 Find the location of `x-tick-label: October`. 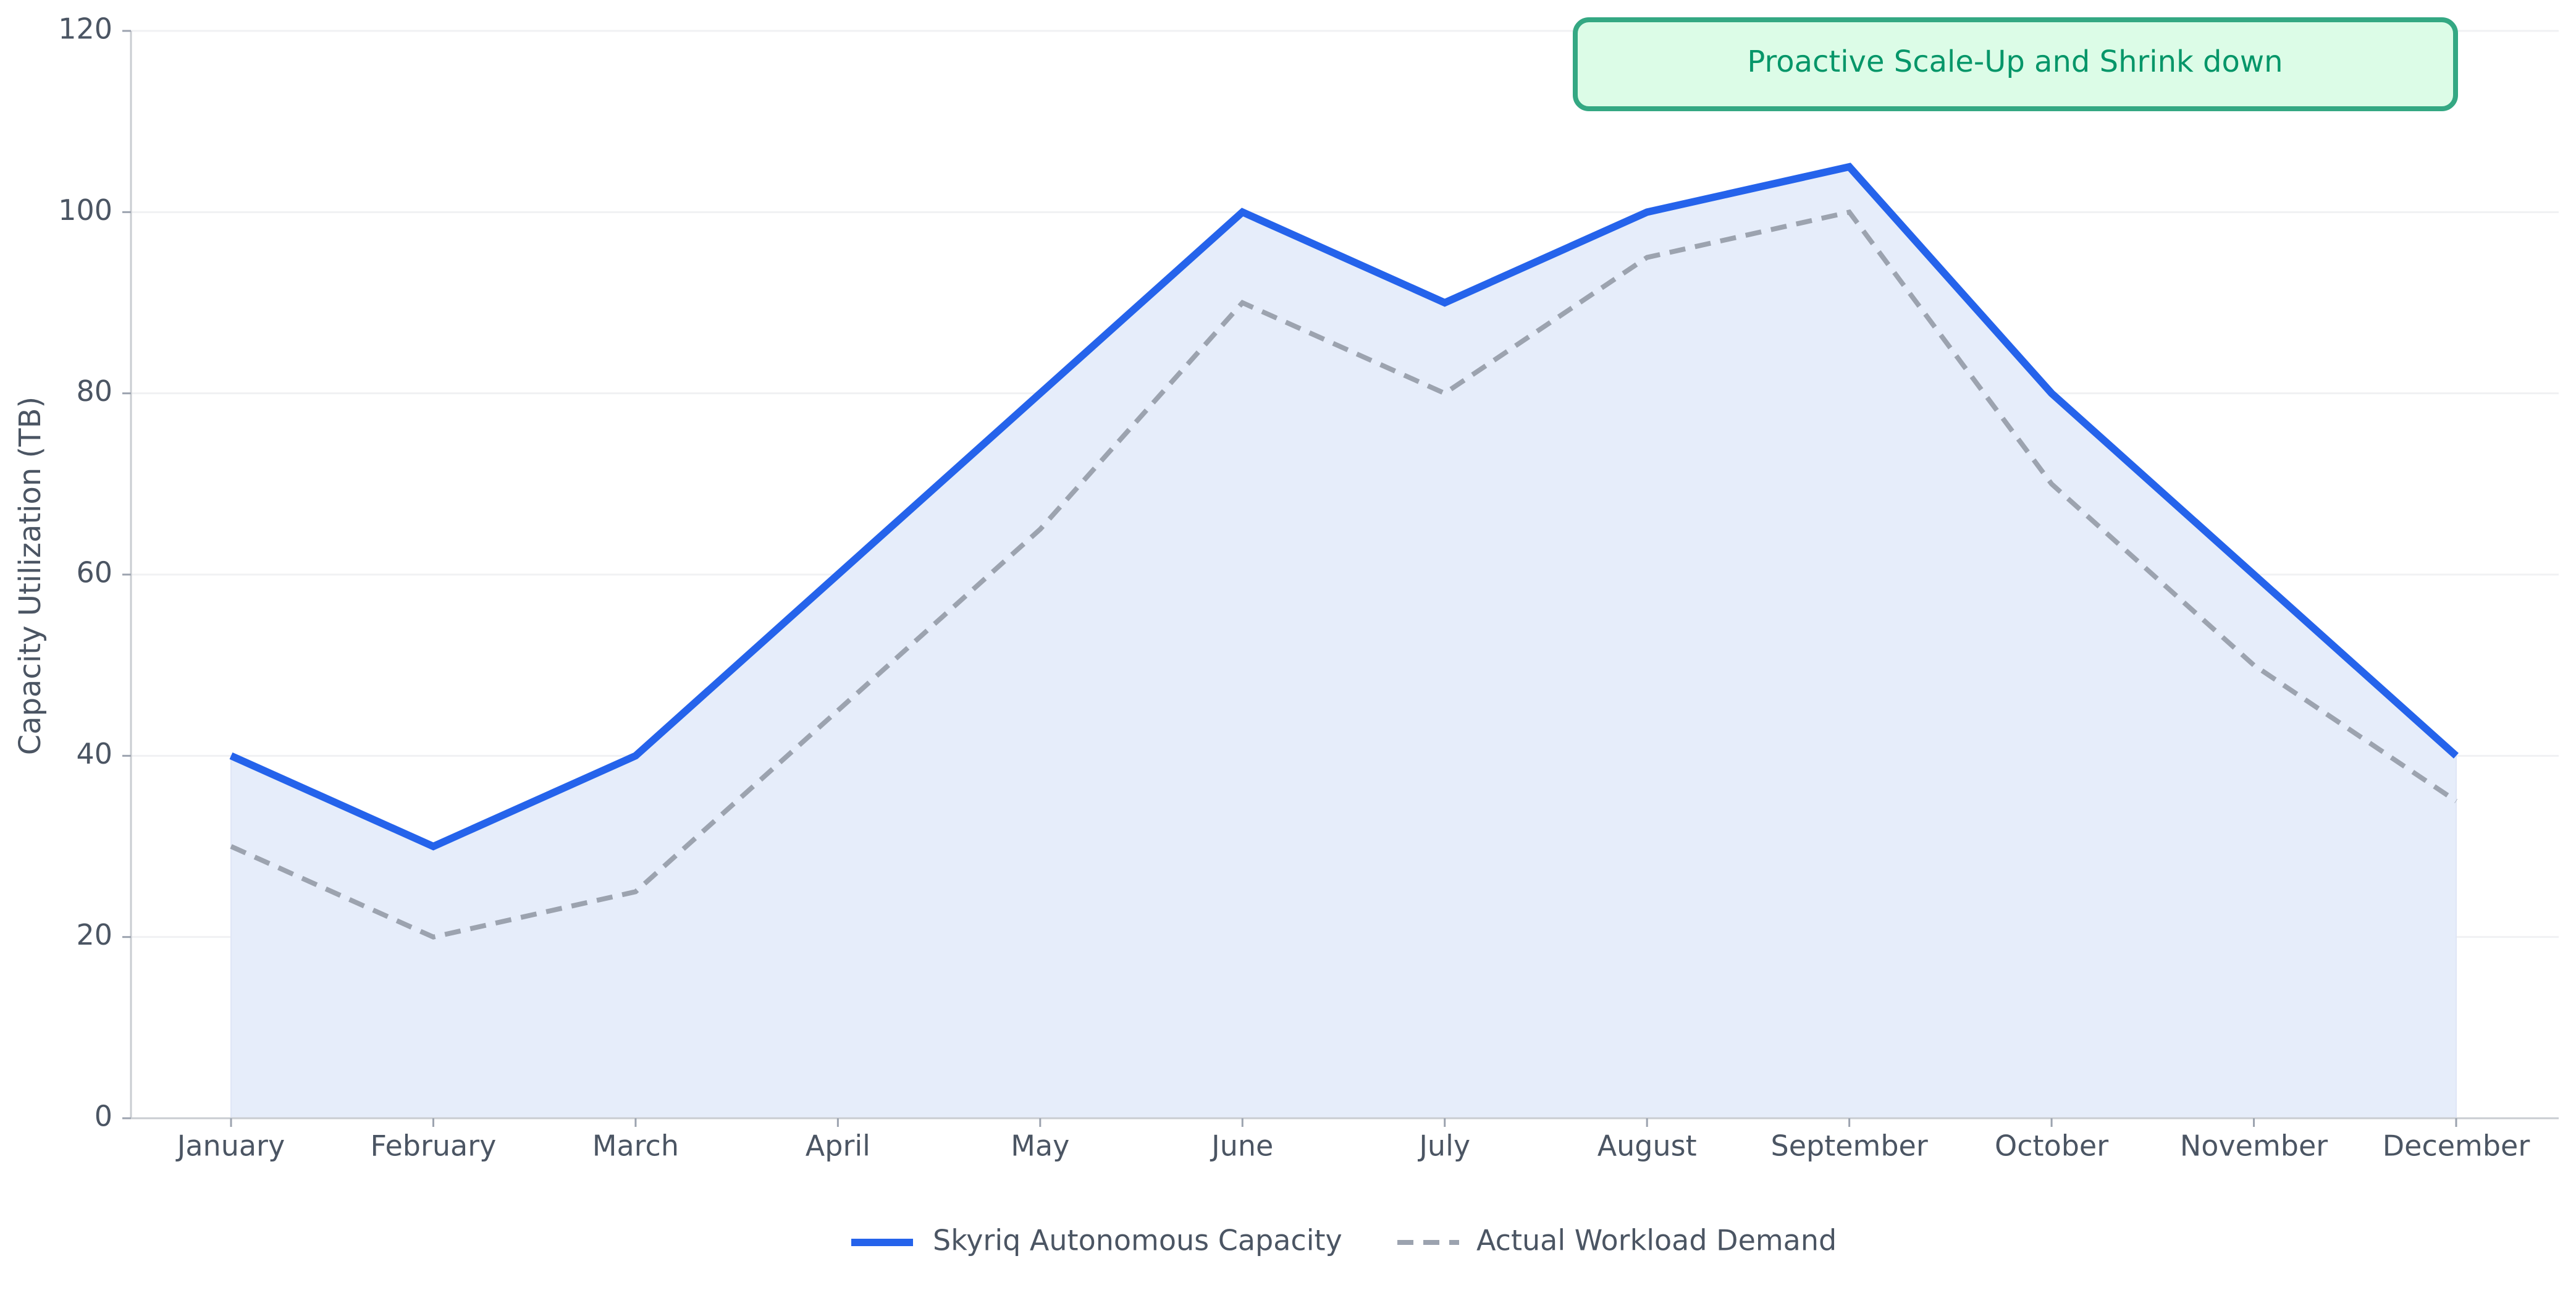

x-tick-label: October is located at coordinates (2051, 1146).